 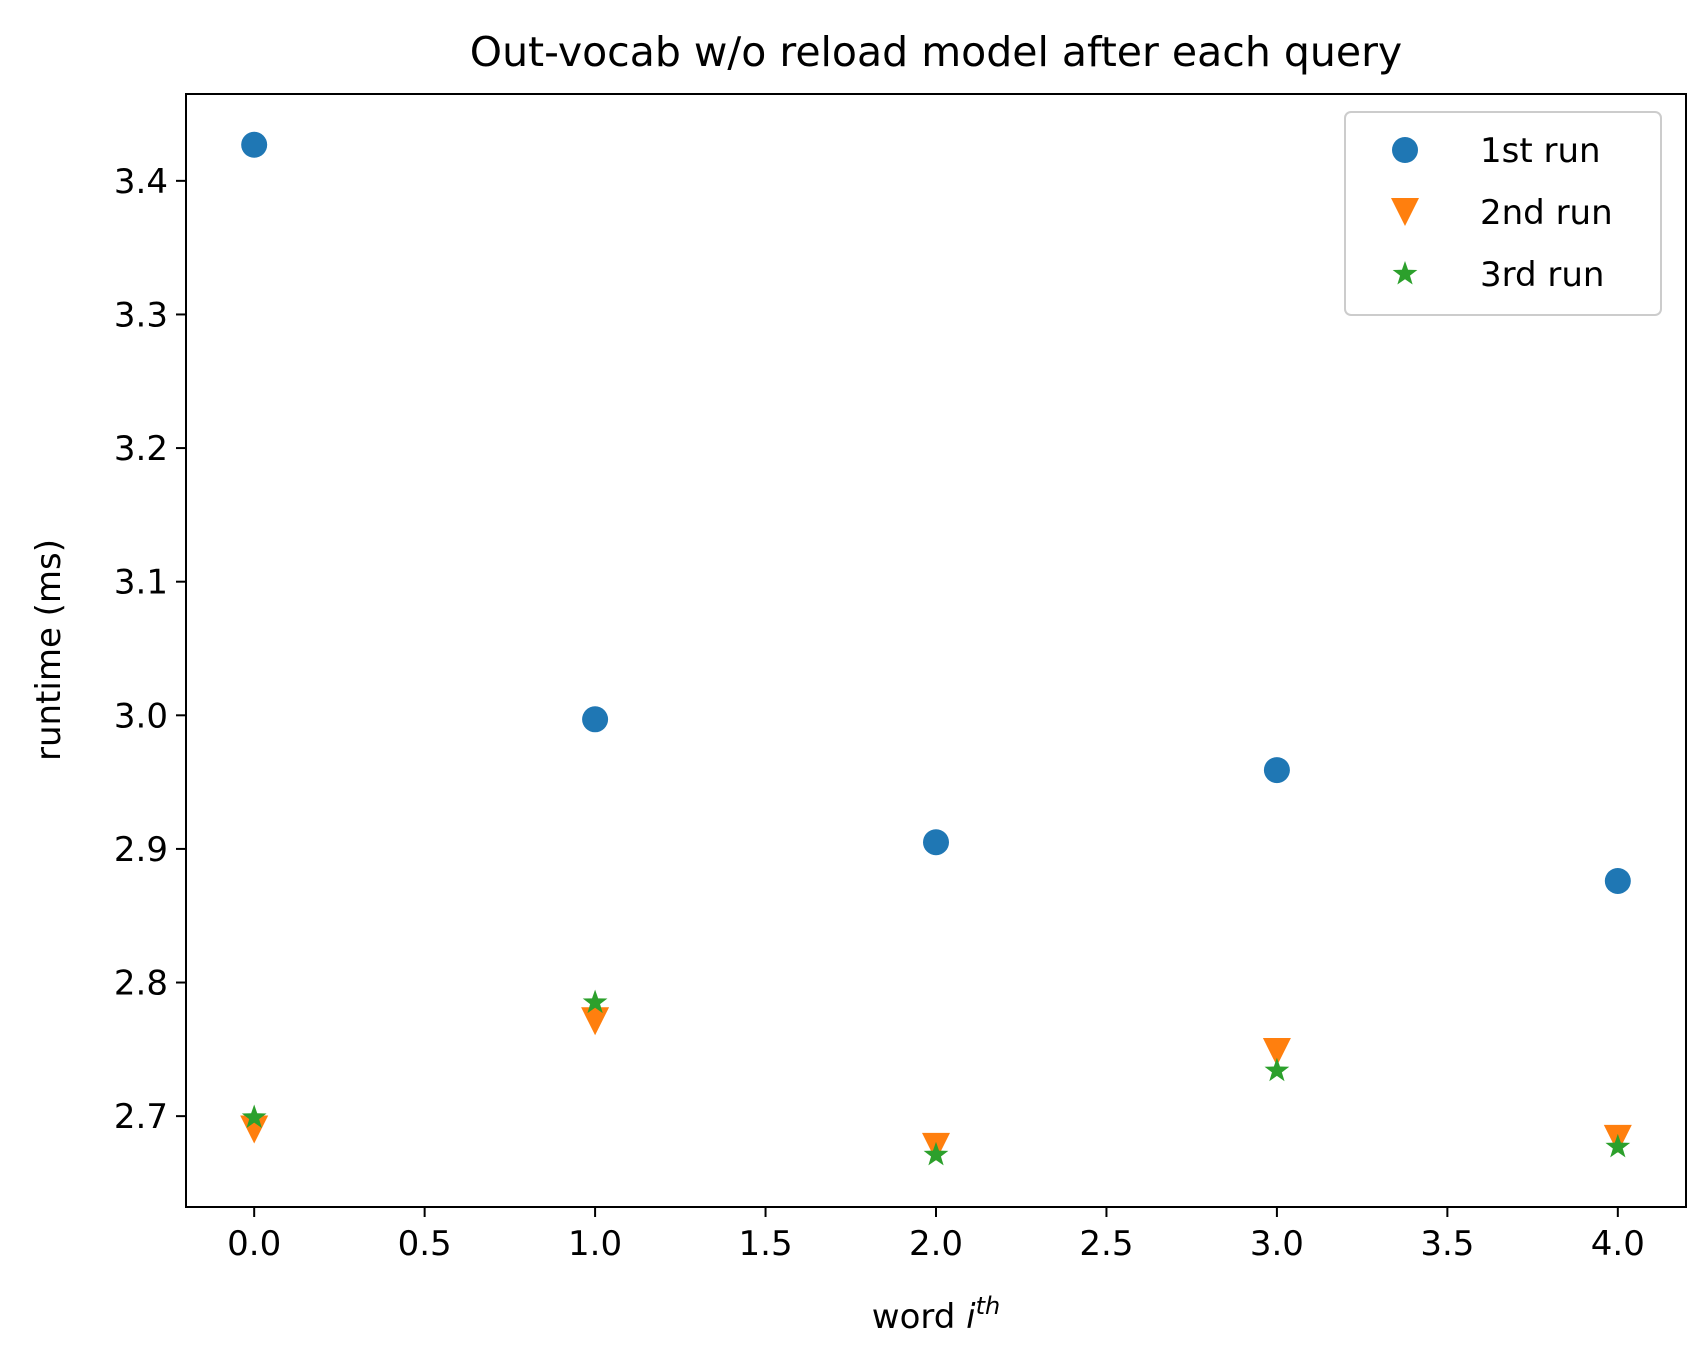 What do you see at coordinates (141, 716) in the screenshot?
I see `y-tick-label: 3.0` at bounding box center [141, 716].